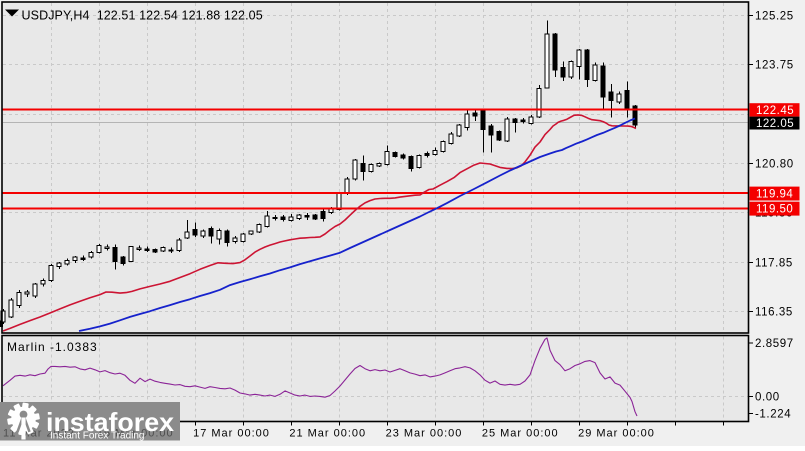 The height and width of the screenshot is (451, 805). Describe the element at coordinates (774, 195) in the screenshot. I see `svg-text: 119.94` at that location.